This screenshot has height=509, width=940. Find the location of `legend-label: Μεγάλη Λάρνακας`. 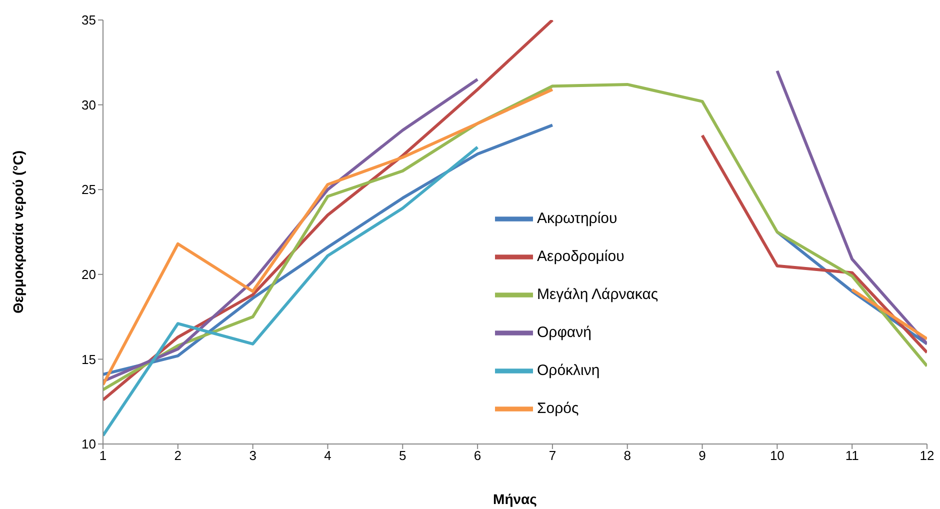

legend-label: Μεγάλη Λάρνακας is located at coordinates (597, 294).